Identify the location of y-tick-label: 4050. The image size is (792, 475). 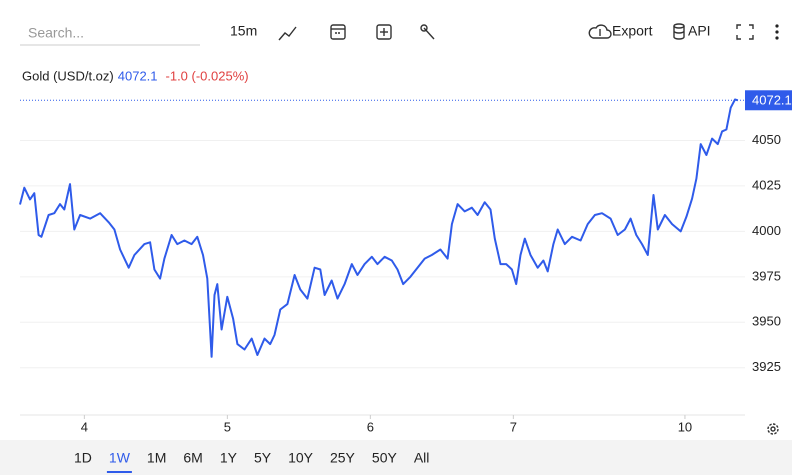
(766, 139).